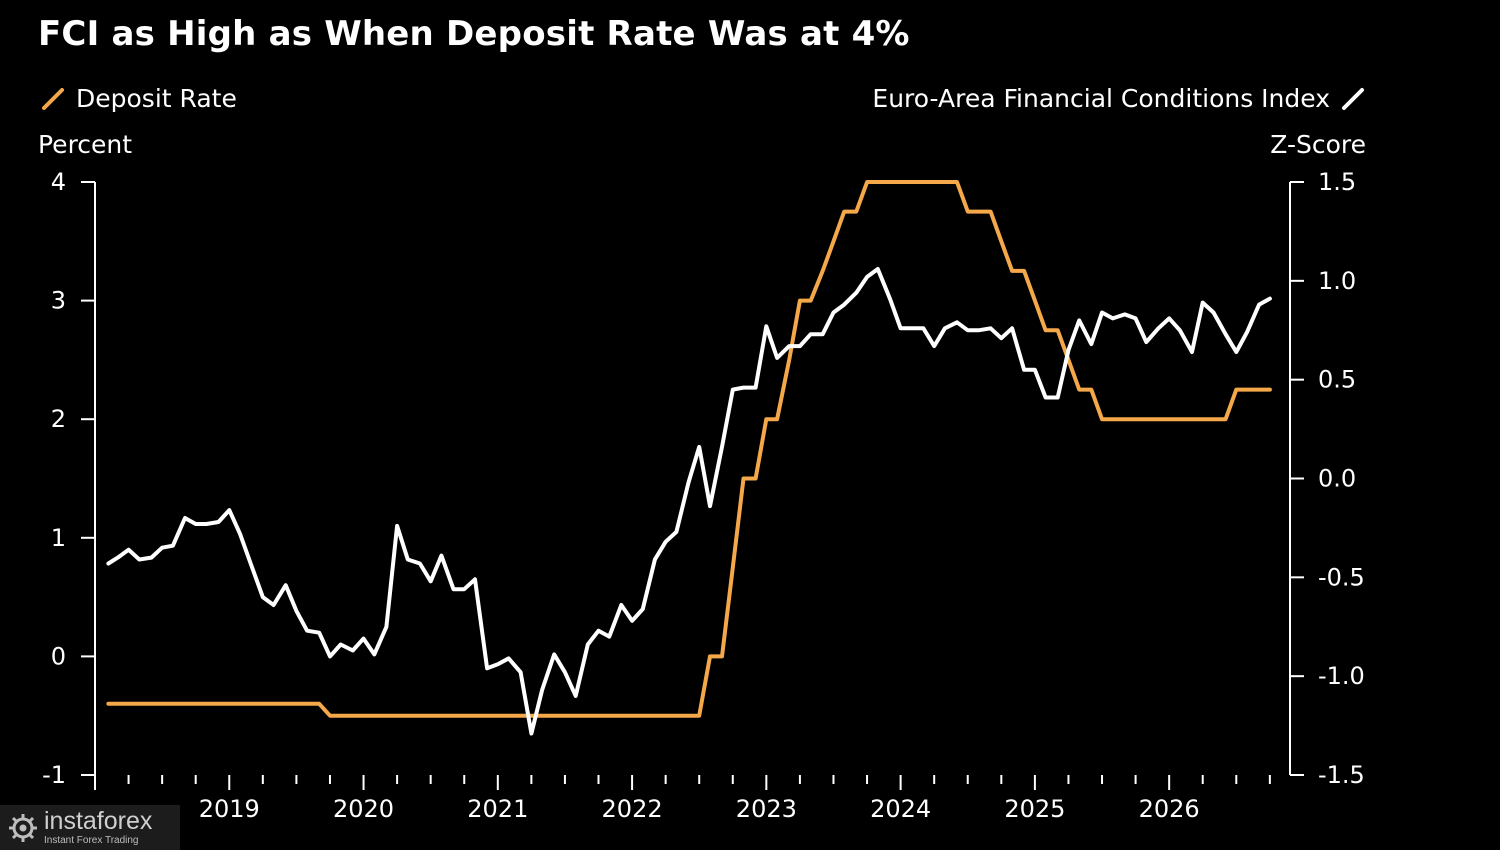  What do you see at coordinates (23, 827) in the screenshot?
I see `instaforex-logo-icon` at bounding box center [23, 827].